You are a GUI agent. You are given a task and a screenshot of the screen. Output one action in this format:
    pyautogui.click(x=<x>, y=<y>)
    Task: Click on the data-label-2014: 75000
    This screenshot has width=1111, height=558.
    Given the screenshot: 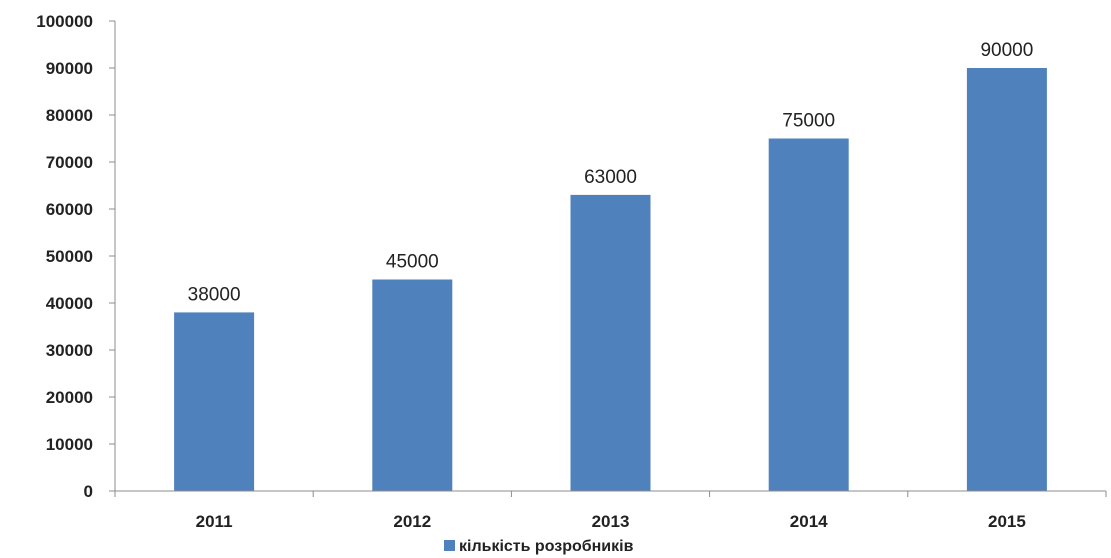 What is the action you would take?
    pyautogui.click(x=808, y=121)
    